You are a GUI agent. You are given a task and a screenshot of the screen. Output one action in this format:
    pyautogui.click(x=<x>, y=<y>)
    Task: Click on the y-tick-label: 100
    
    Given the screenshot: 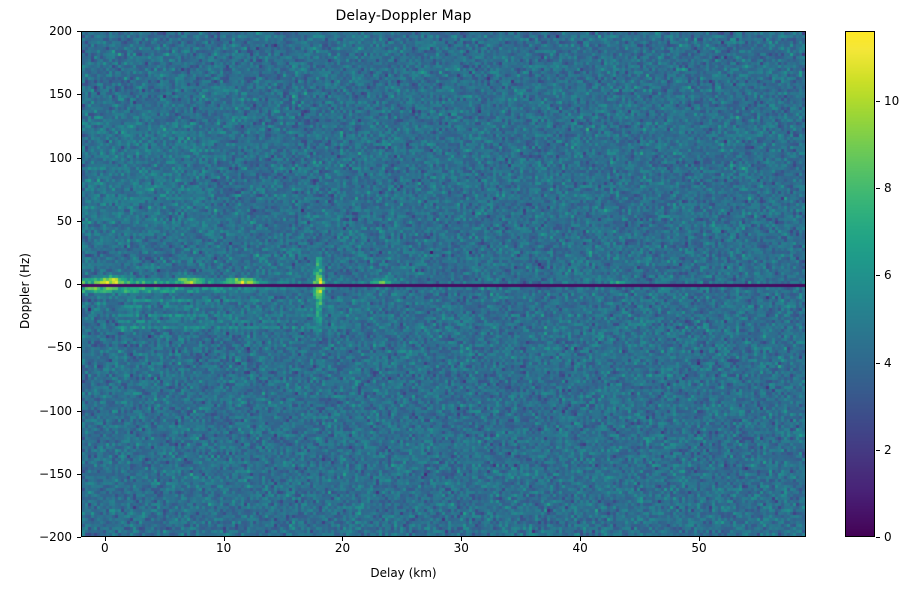 What is the action you would take?
    pyautogui.click(x=60, y=157)
    